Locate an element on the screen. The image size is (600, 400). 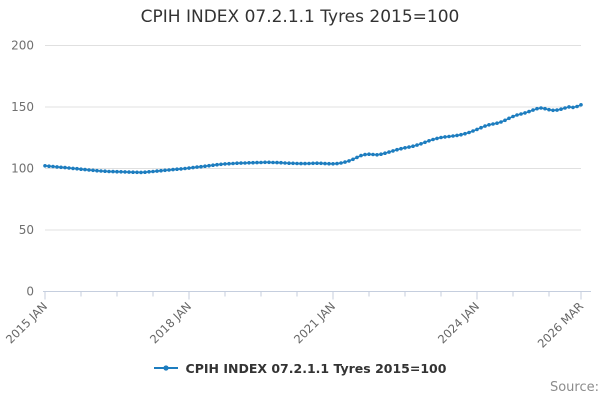
x-axis-tick-label: 2021 JAN is located at coordinates (314, 322).